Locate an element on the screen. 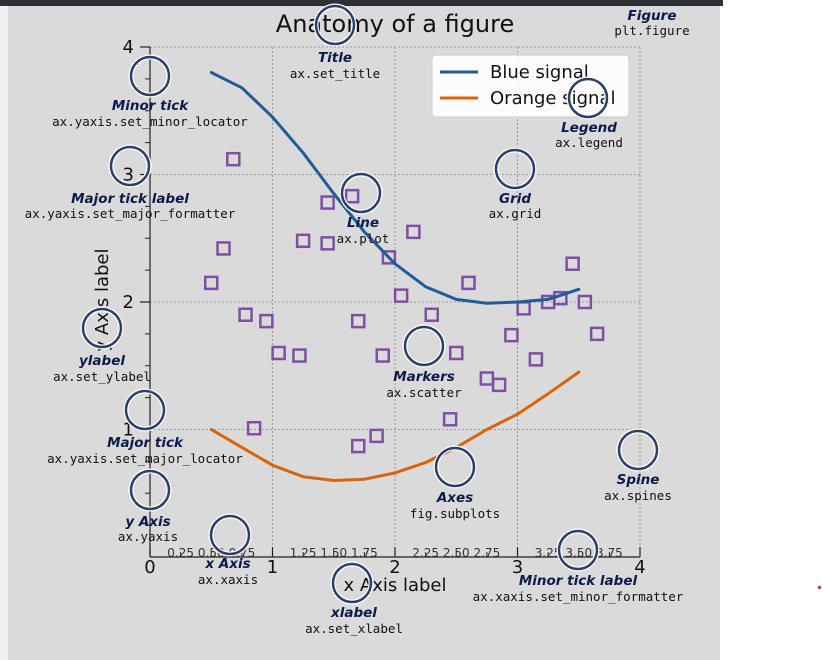 The image size is (823, 660). y-axis-label: y Axis label is located at coordinates (102, 300).